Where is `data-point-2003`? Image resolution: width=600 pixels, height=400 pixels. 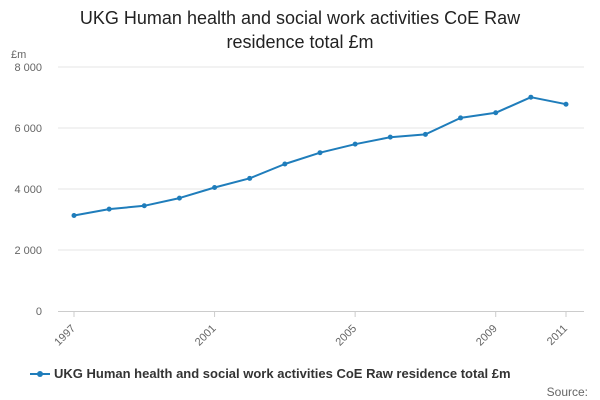
data-point-2003 is located at coordinates (285, 164).